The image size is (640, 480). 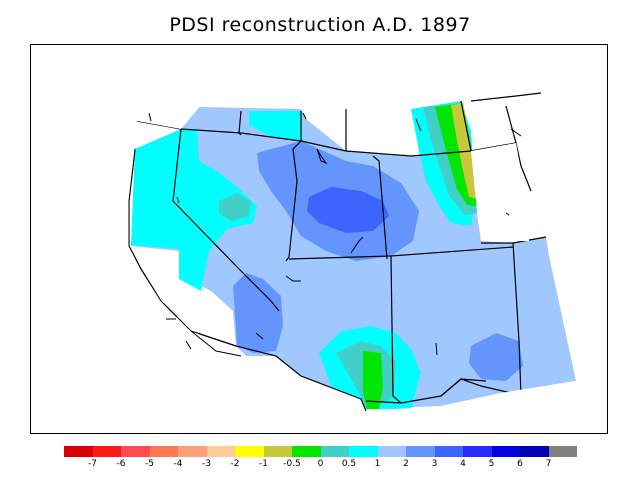 I want to click on pdsi-region-cyan-north, so click(x=276, y=126).